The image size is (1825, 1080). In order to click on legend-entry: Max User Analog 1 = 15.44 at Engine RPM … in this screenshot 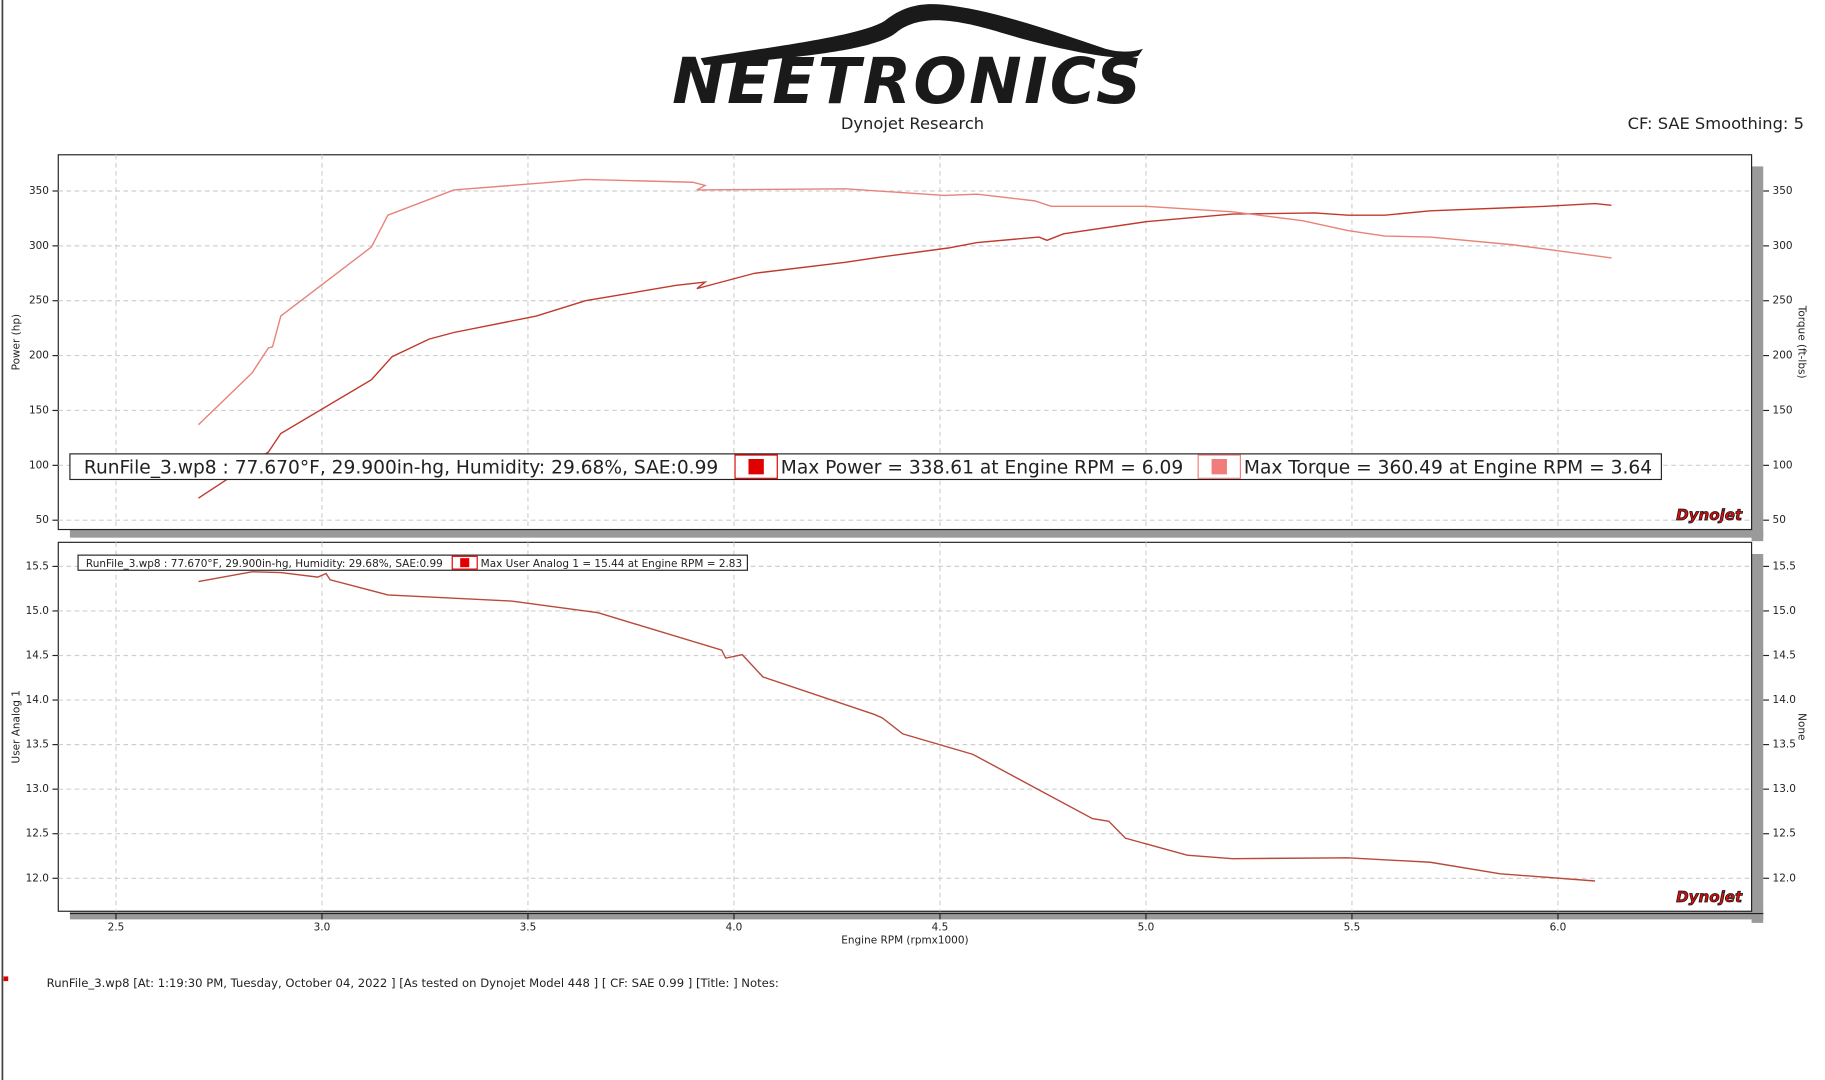, I will do `click(611, 564)`.